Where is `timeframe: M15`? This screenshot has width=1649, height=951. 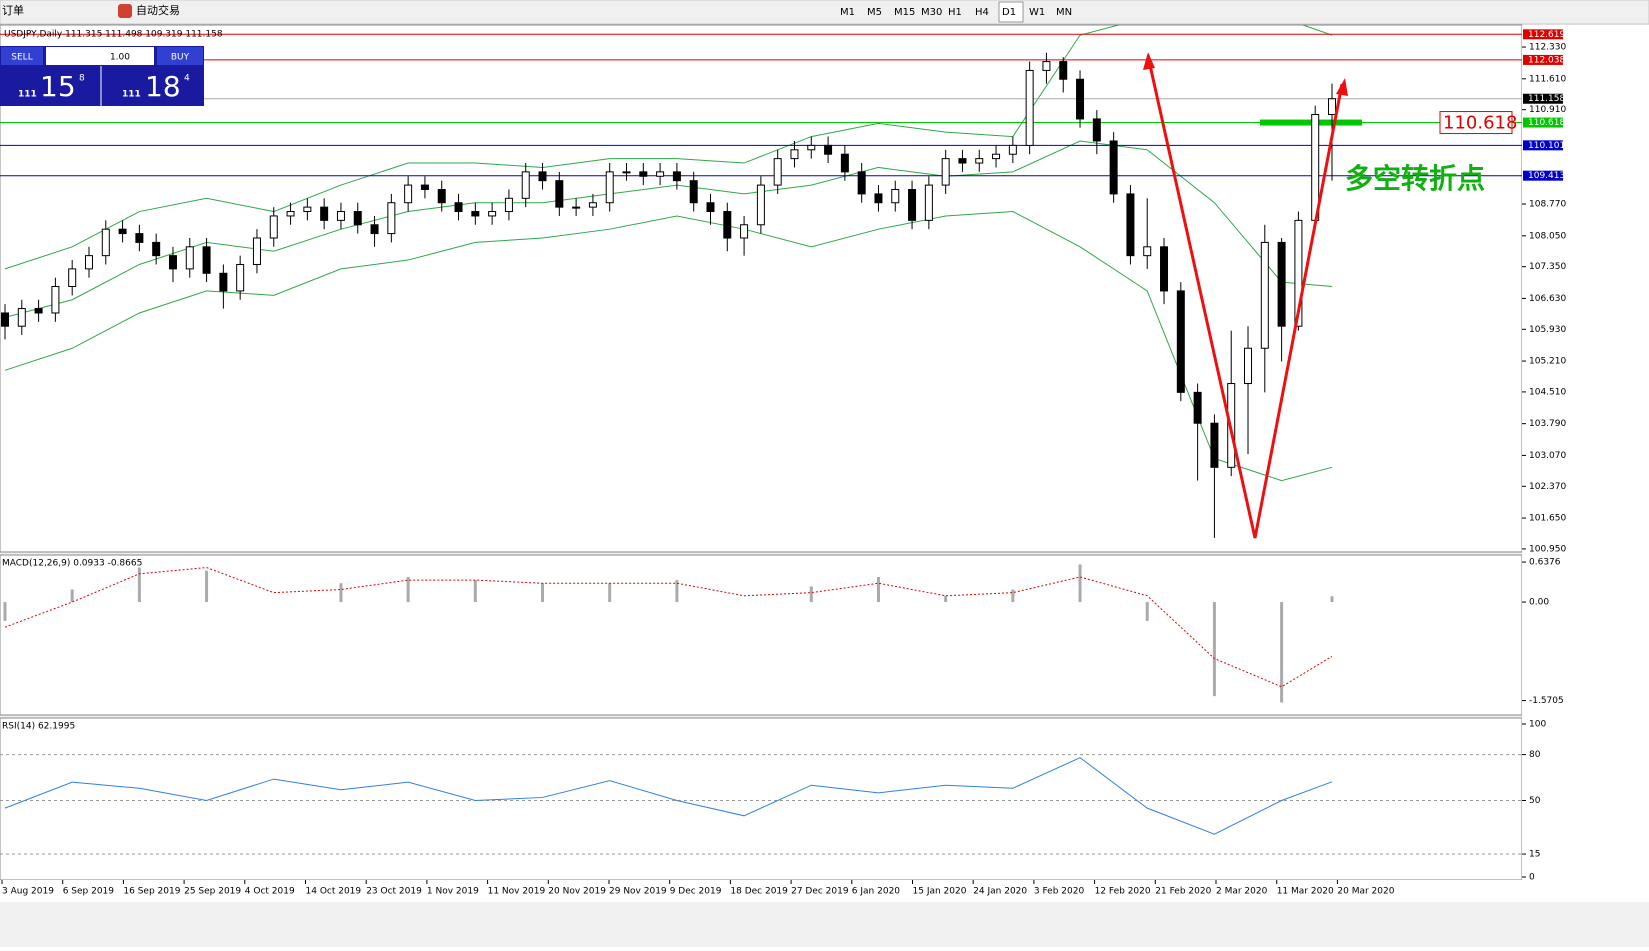
timeframe: M15 is located at coordinates (904, 12).